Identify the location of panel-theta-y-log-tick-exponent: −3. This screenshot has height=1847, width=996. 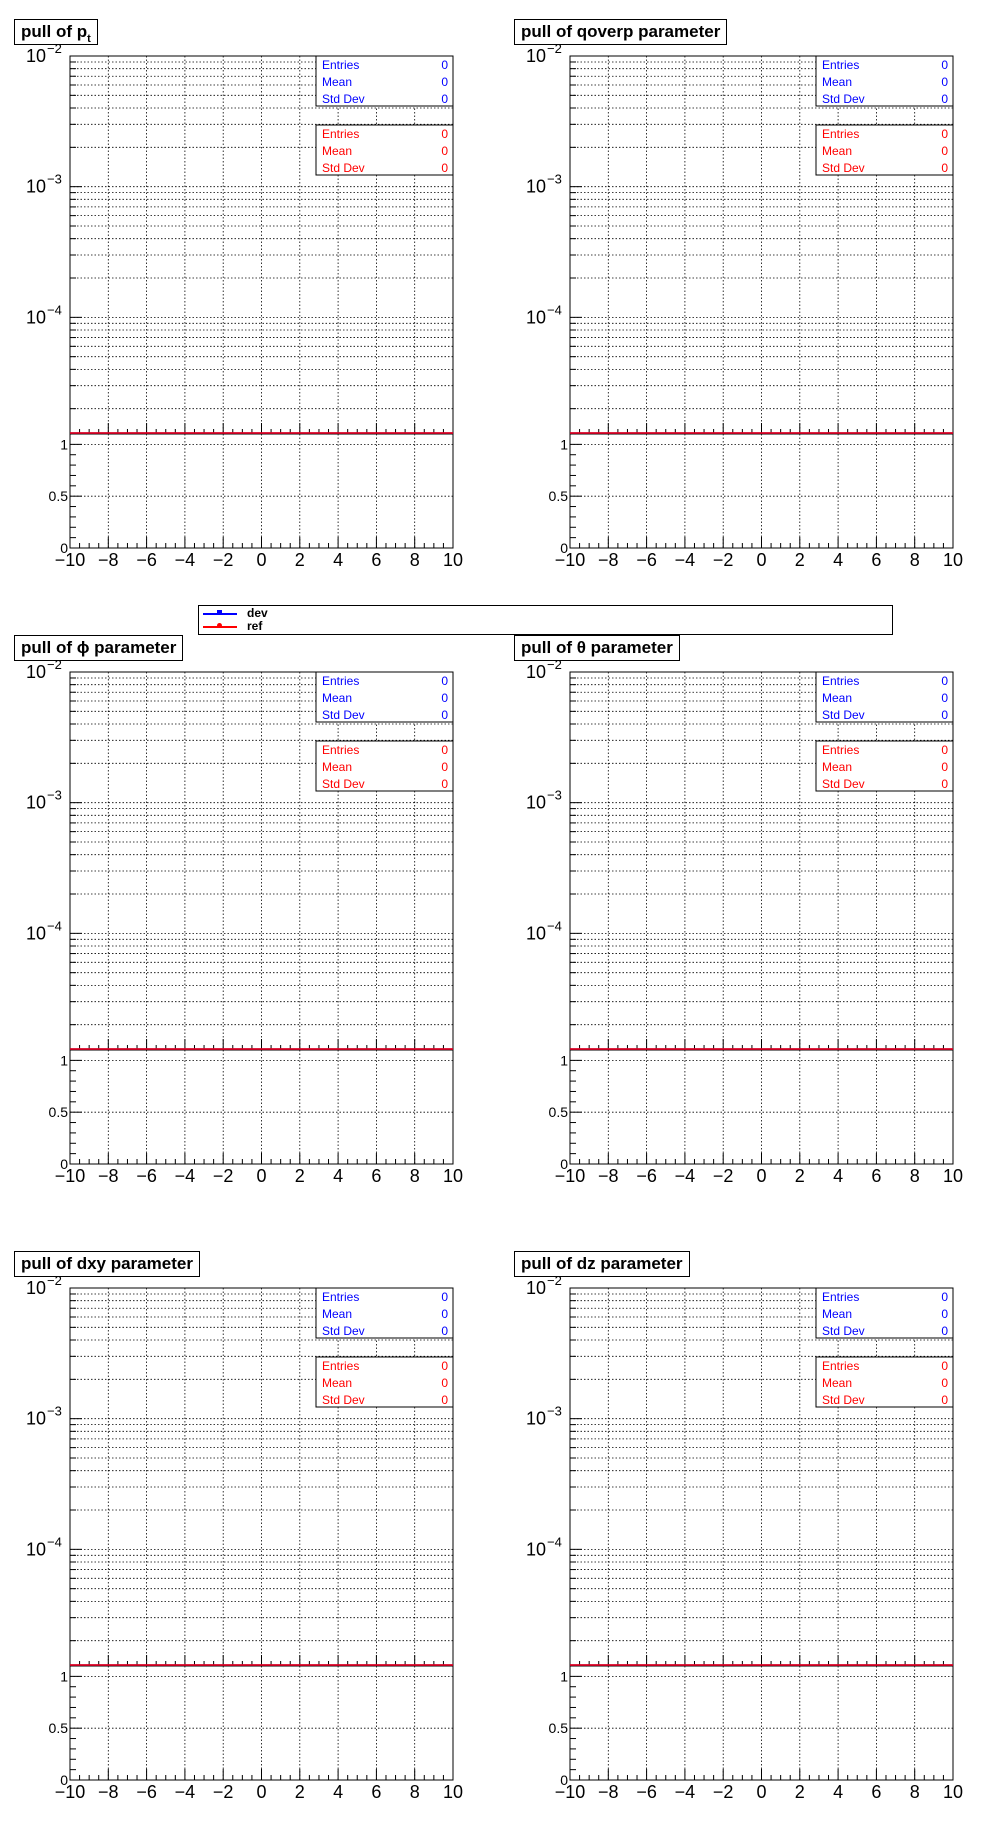
(554, 795).